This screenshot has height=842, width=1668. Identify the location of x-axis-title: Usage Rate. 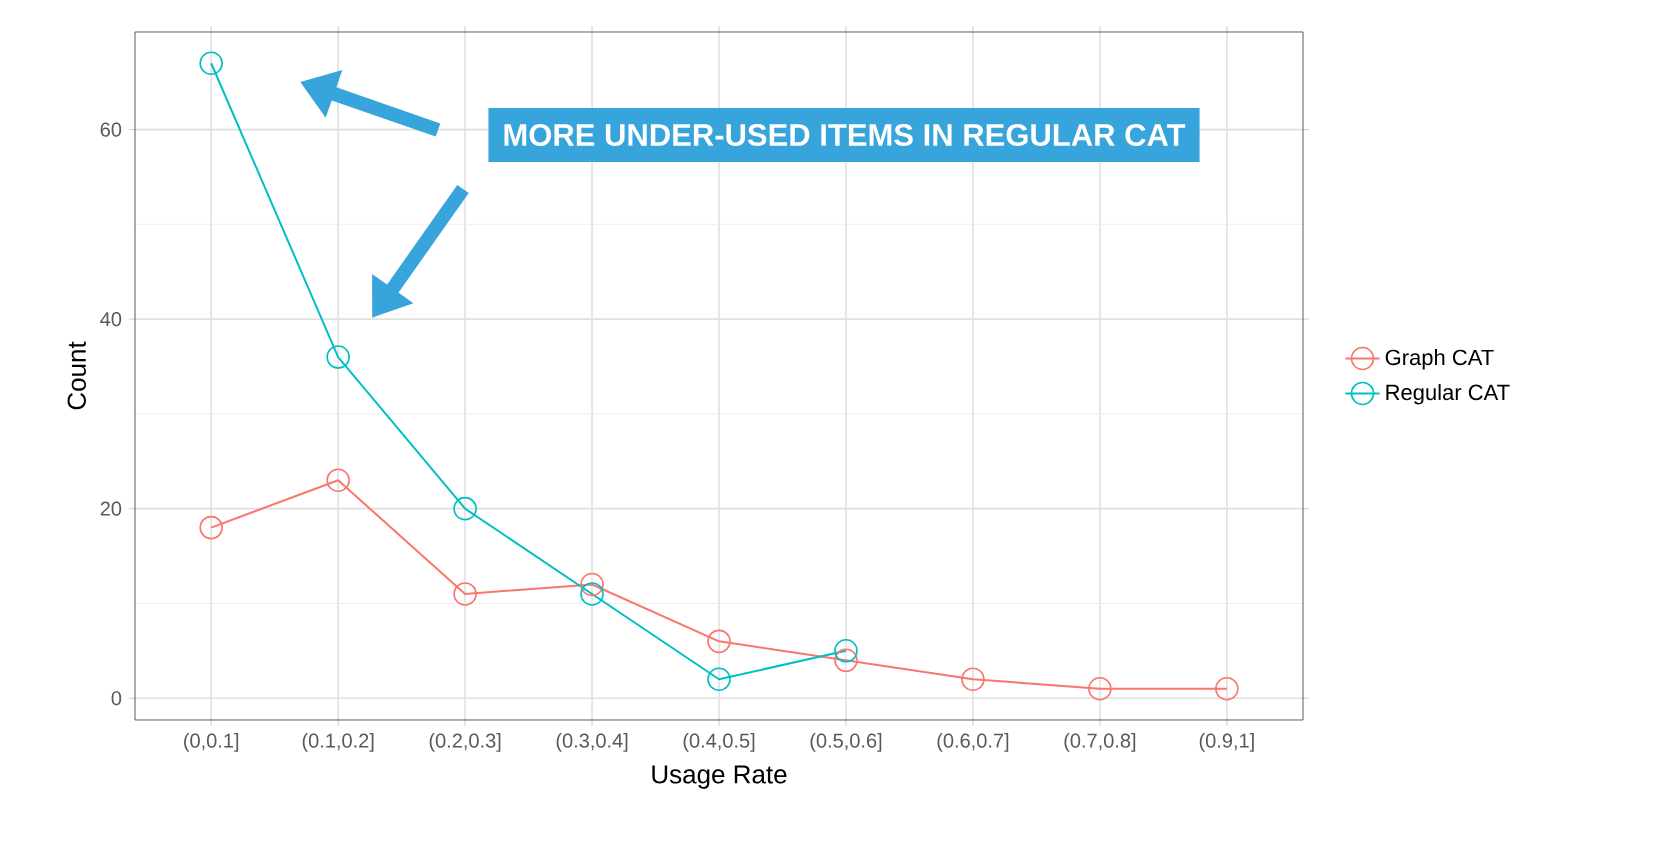
(719, 777).